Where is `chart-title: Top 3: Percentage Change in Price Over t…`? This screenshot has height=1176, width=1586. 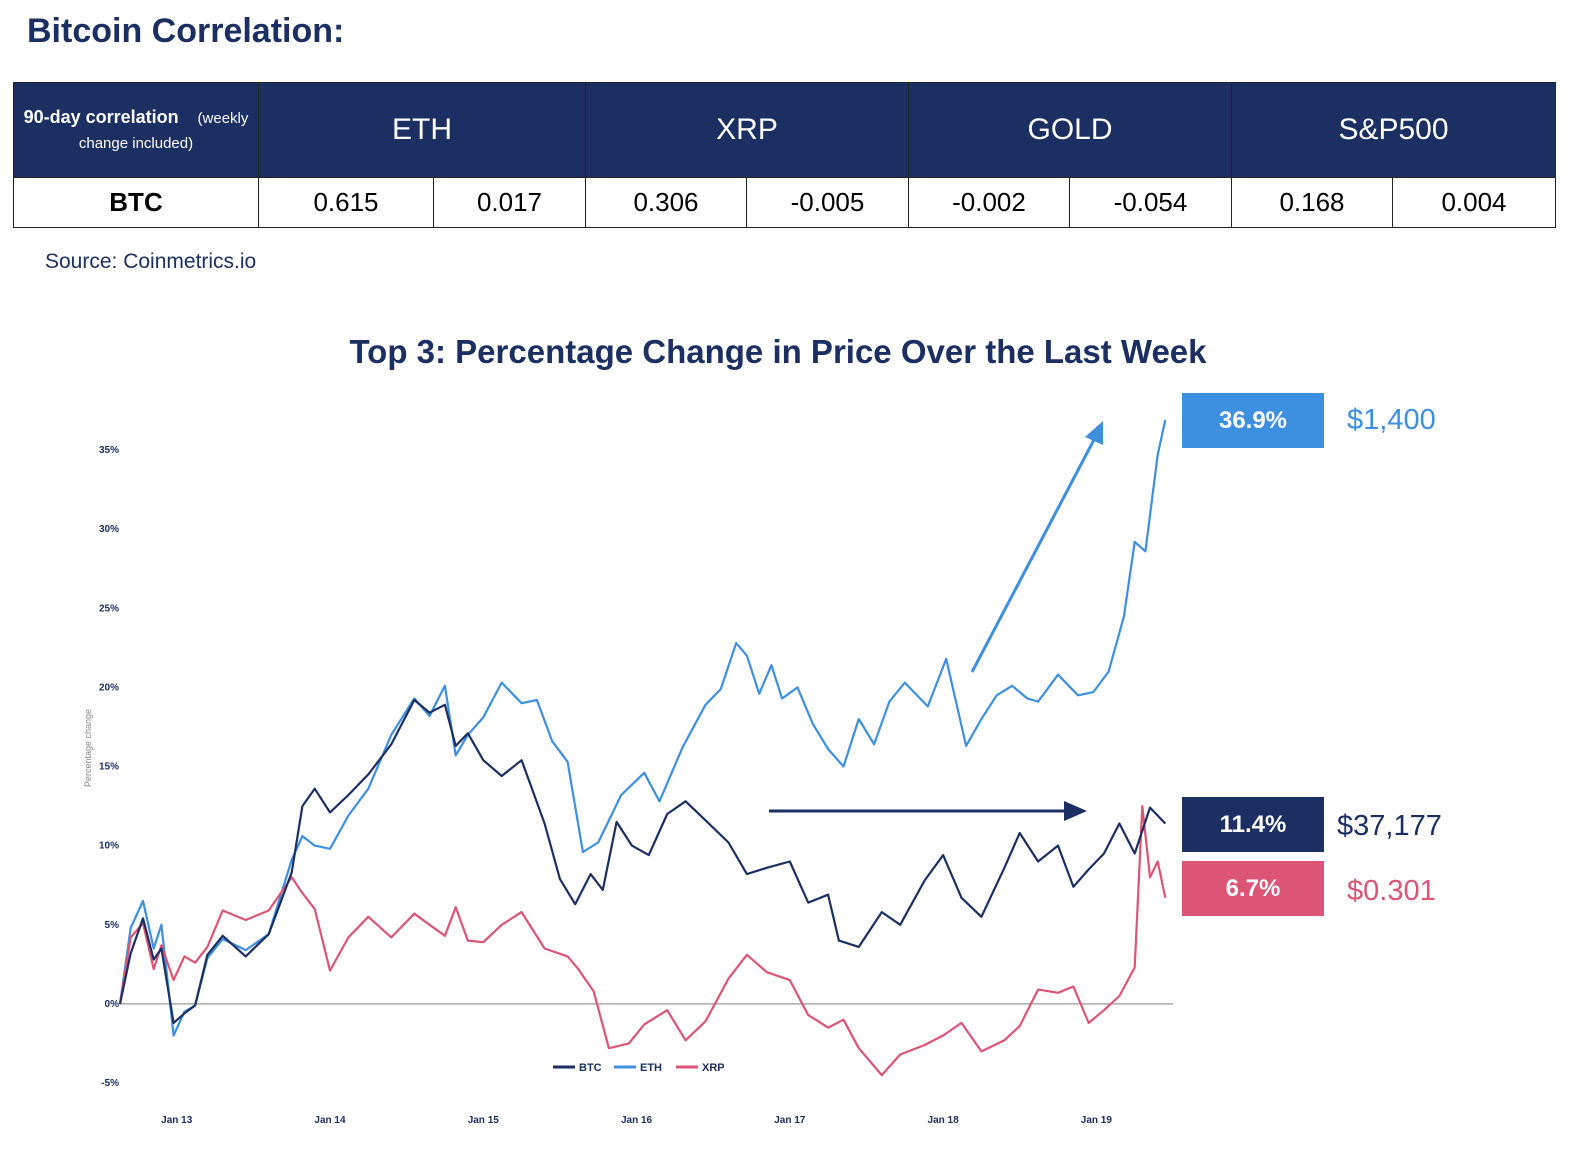
chart-title: Top 3: Percentage Change in Price Over t… is located at coordinates (778, 351).